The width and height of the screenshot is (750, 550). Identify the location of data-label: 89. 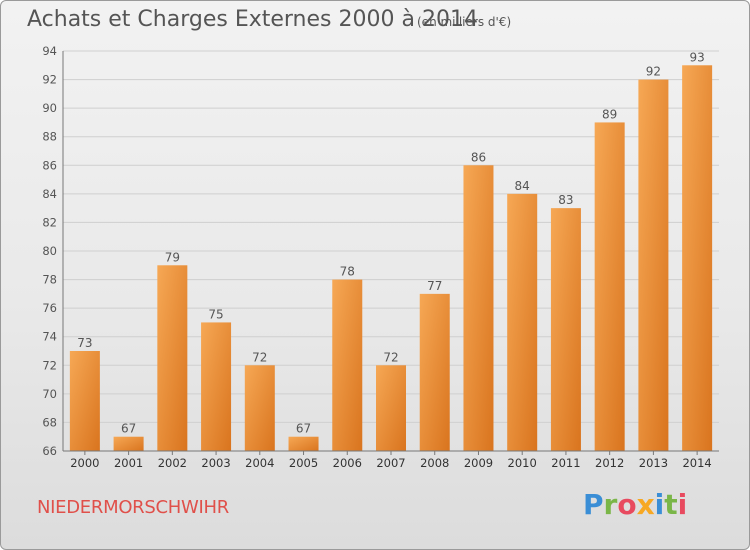
(609, 114).